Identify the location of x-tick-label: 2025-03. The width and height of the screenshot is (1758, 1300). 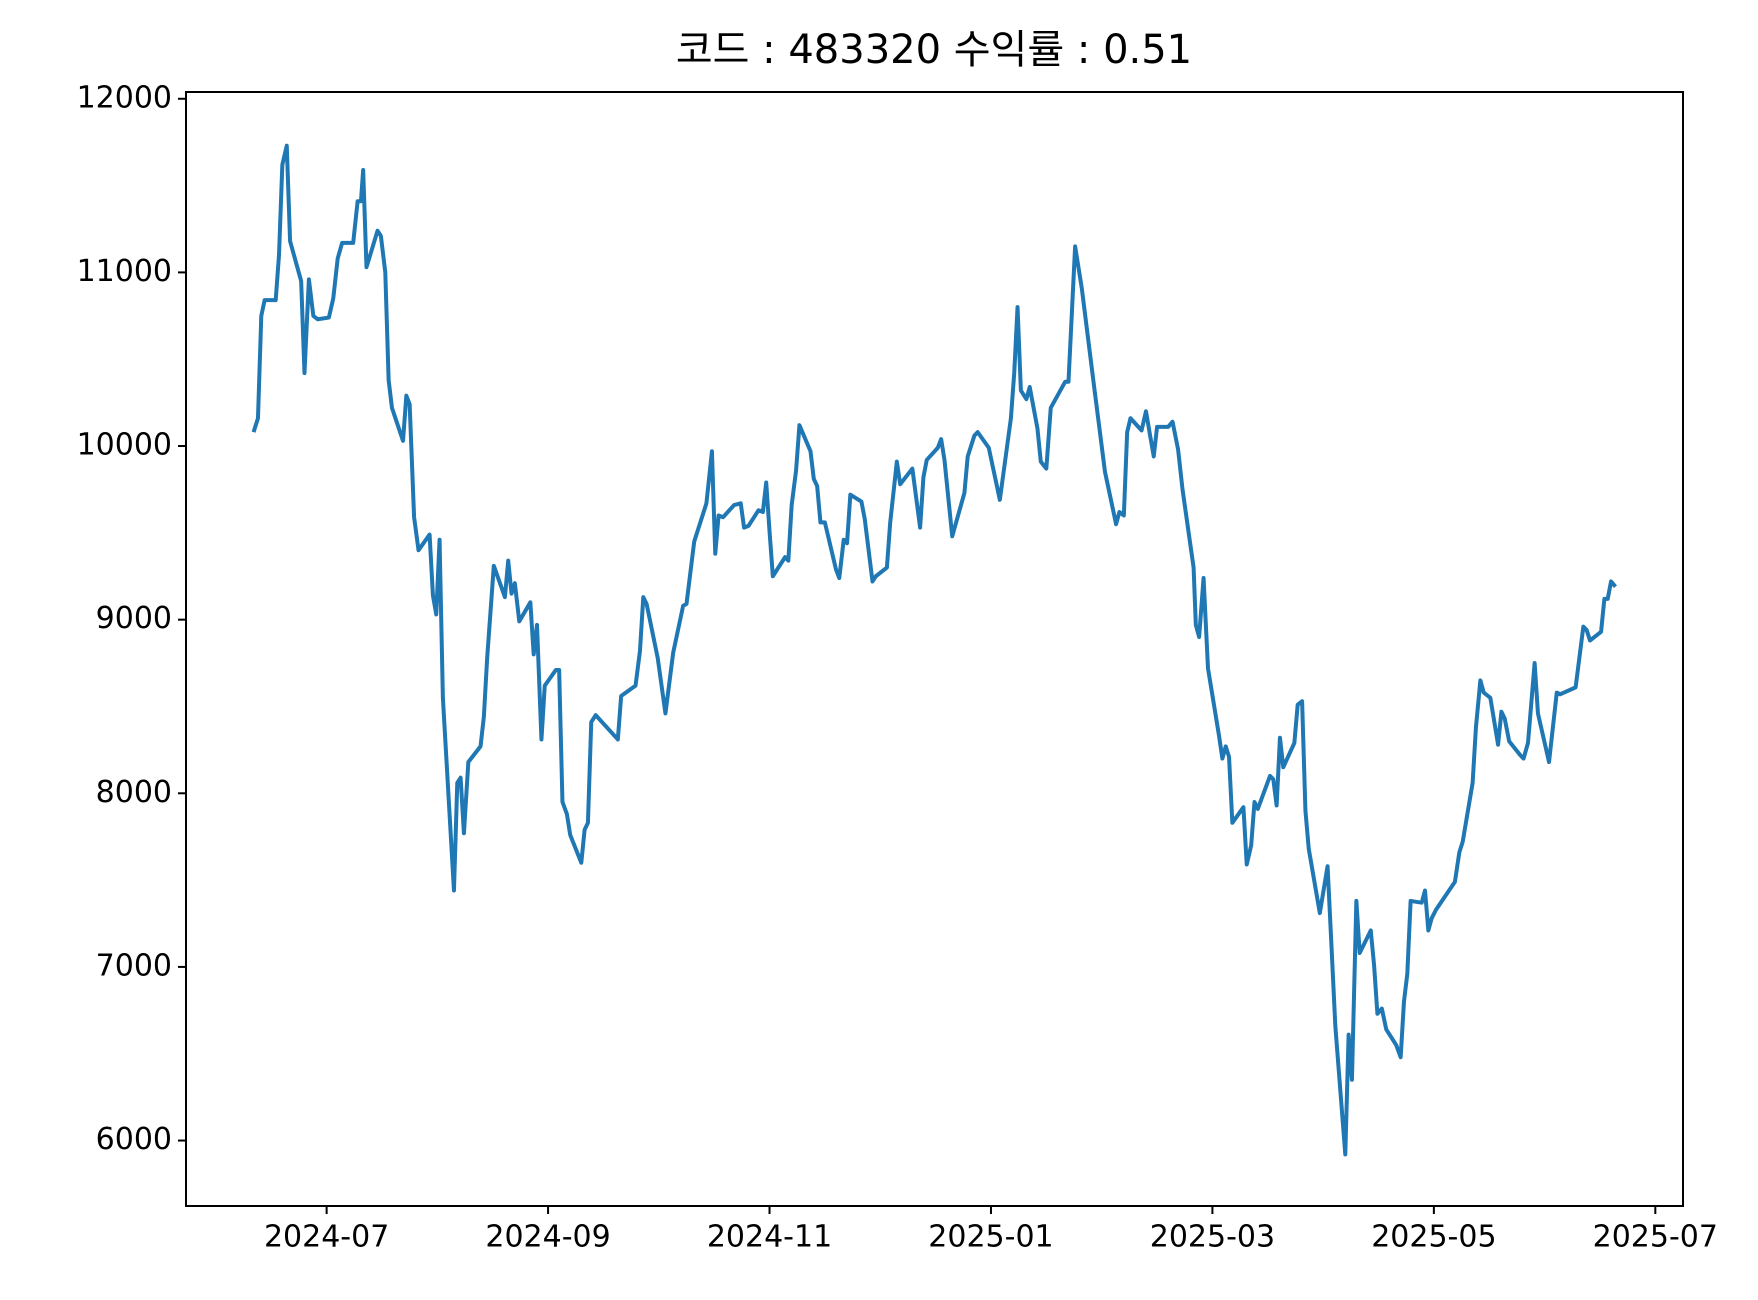
(1212, 1237).